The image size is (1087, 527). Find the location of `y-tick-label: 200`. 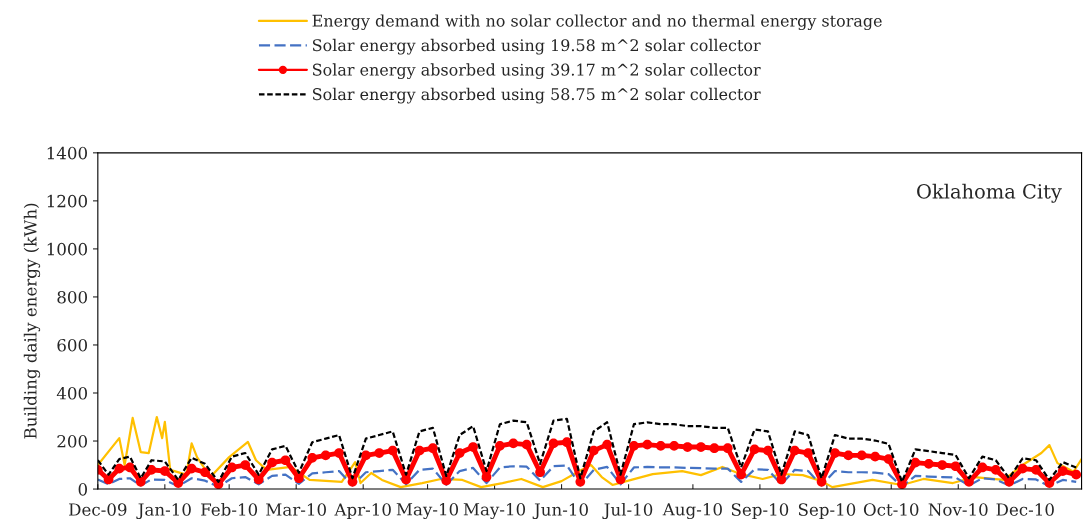

y-tick-label: 200 is located at coordinates (72, 441).